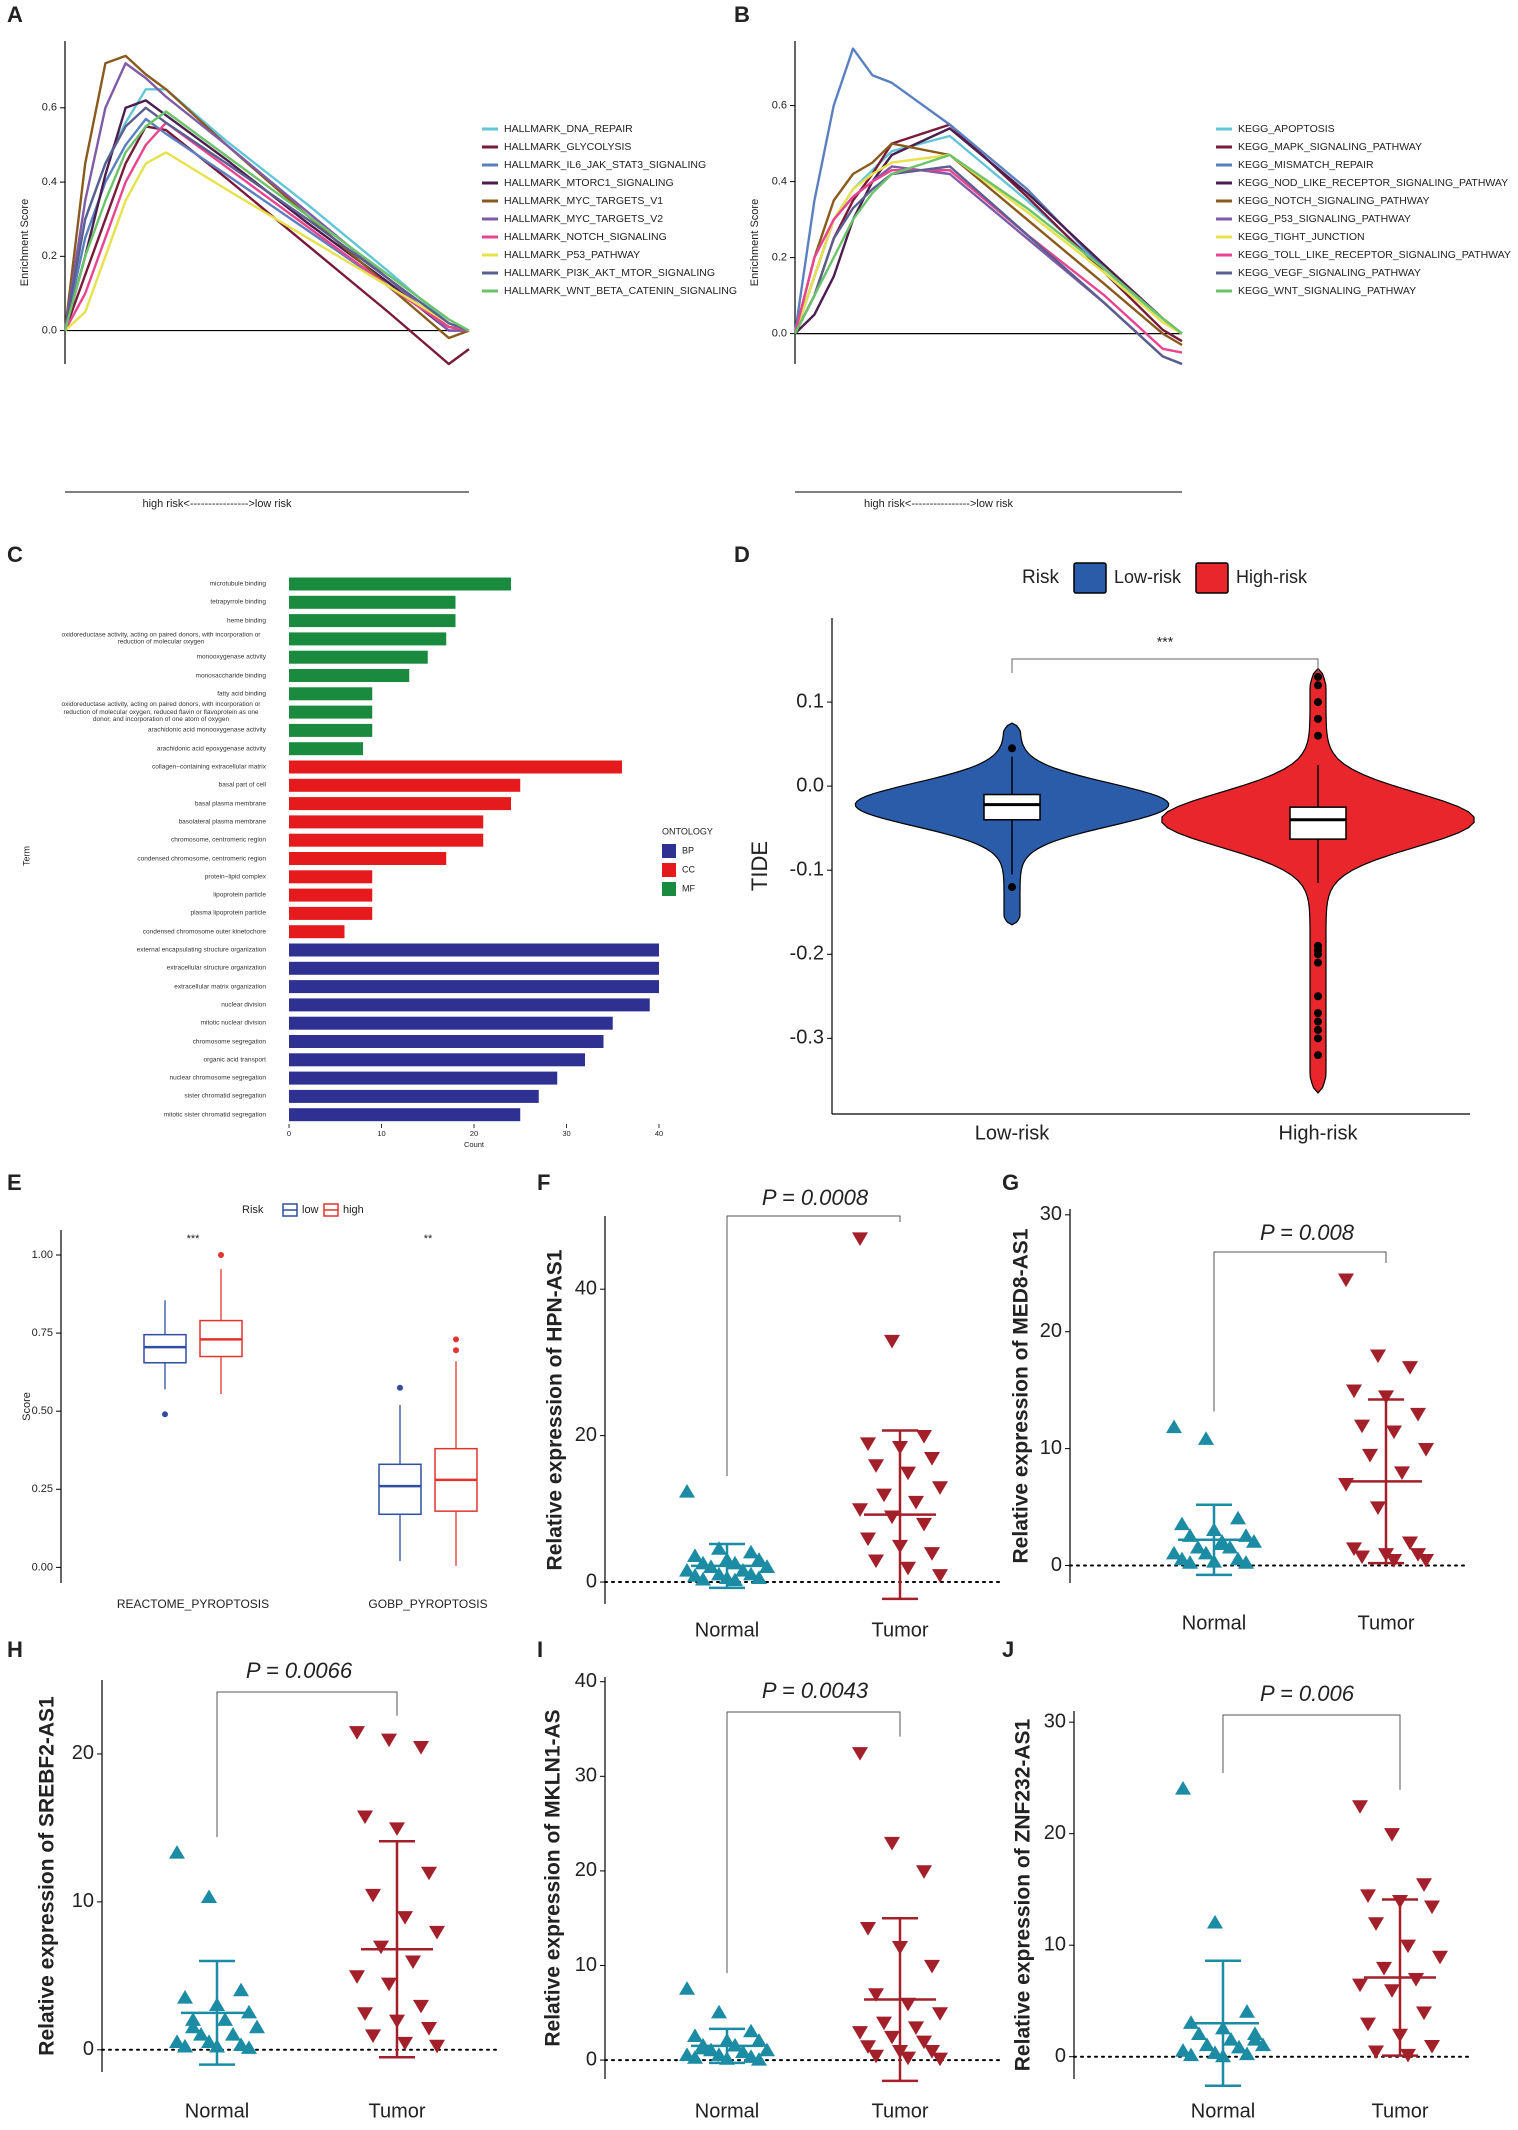 This screenshot has height=2130, width=1518. Describe the element at coordinates (1318, 823) in the screenshot. I see `box` at that location.